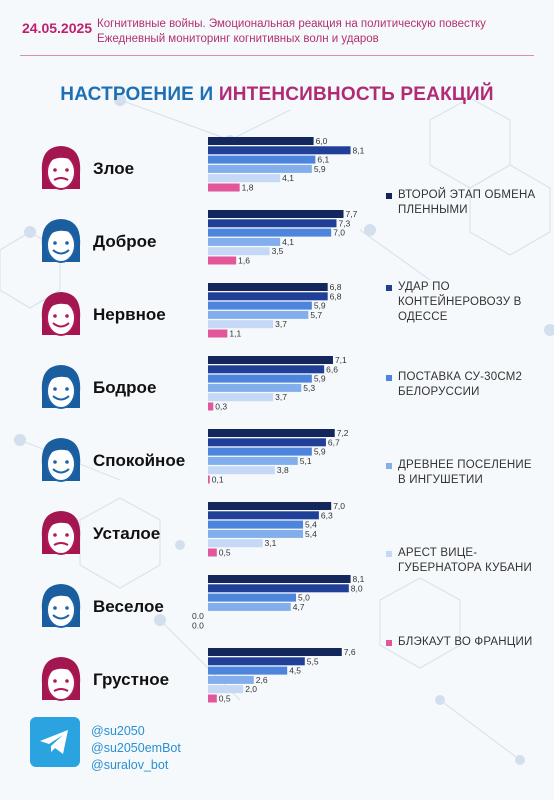 This screenshot has width=554, height=800. Describe the element at coordinates (61, 681) in the screenshot. I see `sad-face-icon` at that location.